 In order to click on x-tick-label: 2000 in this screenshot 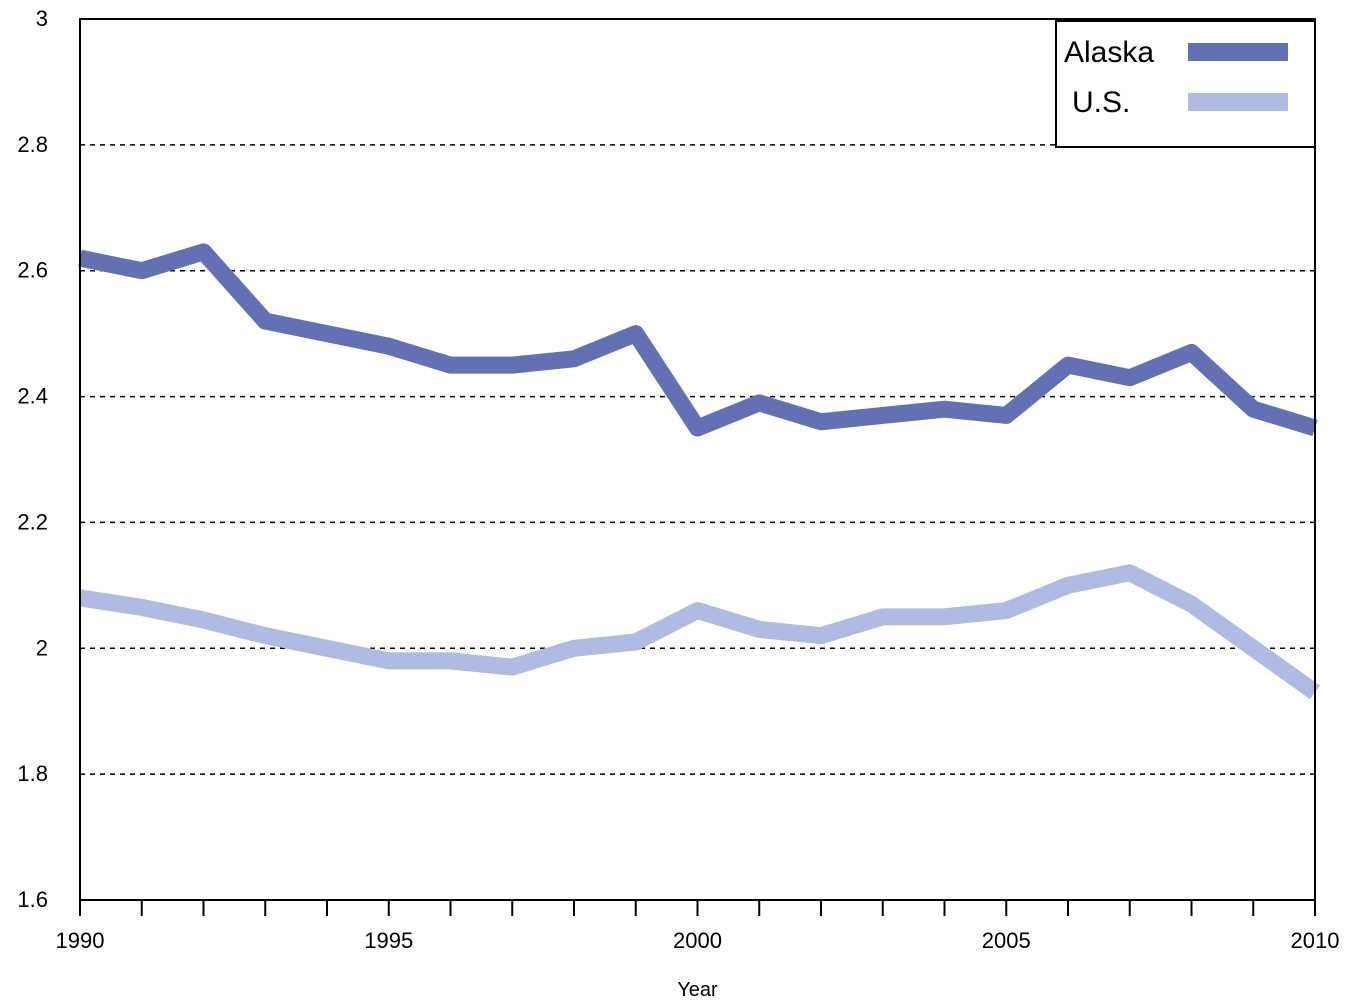, I will do `click(697, 940)`.